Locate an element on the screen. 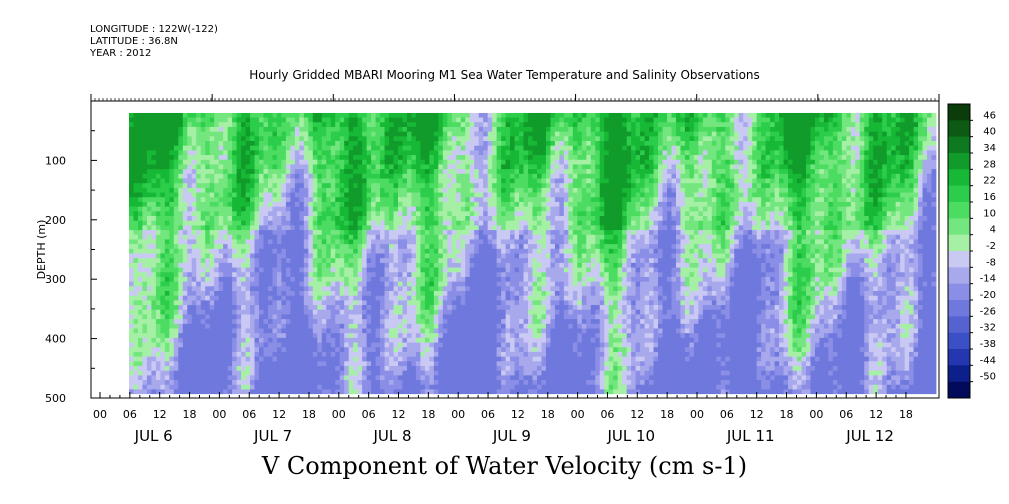 The image size is (1009, 504). x-day-label: JUL 10 is located at coordinates (630, 436).